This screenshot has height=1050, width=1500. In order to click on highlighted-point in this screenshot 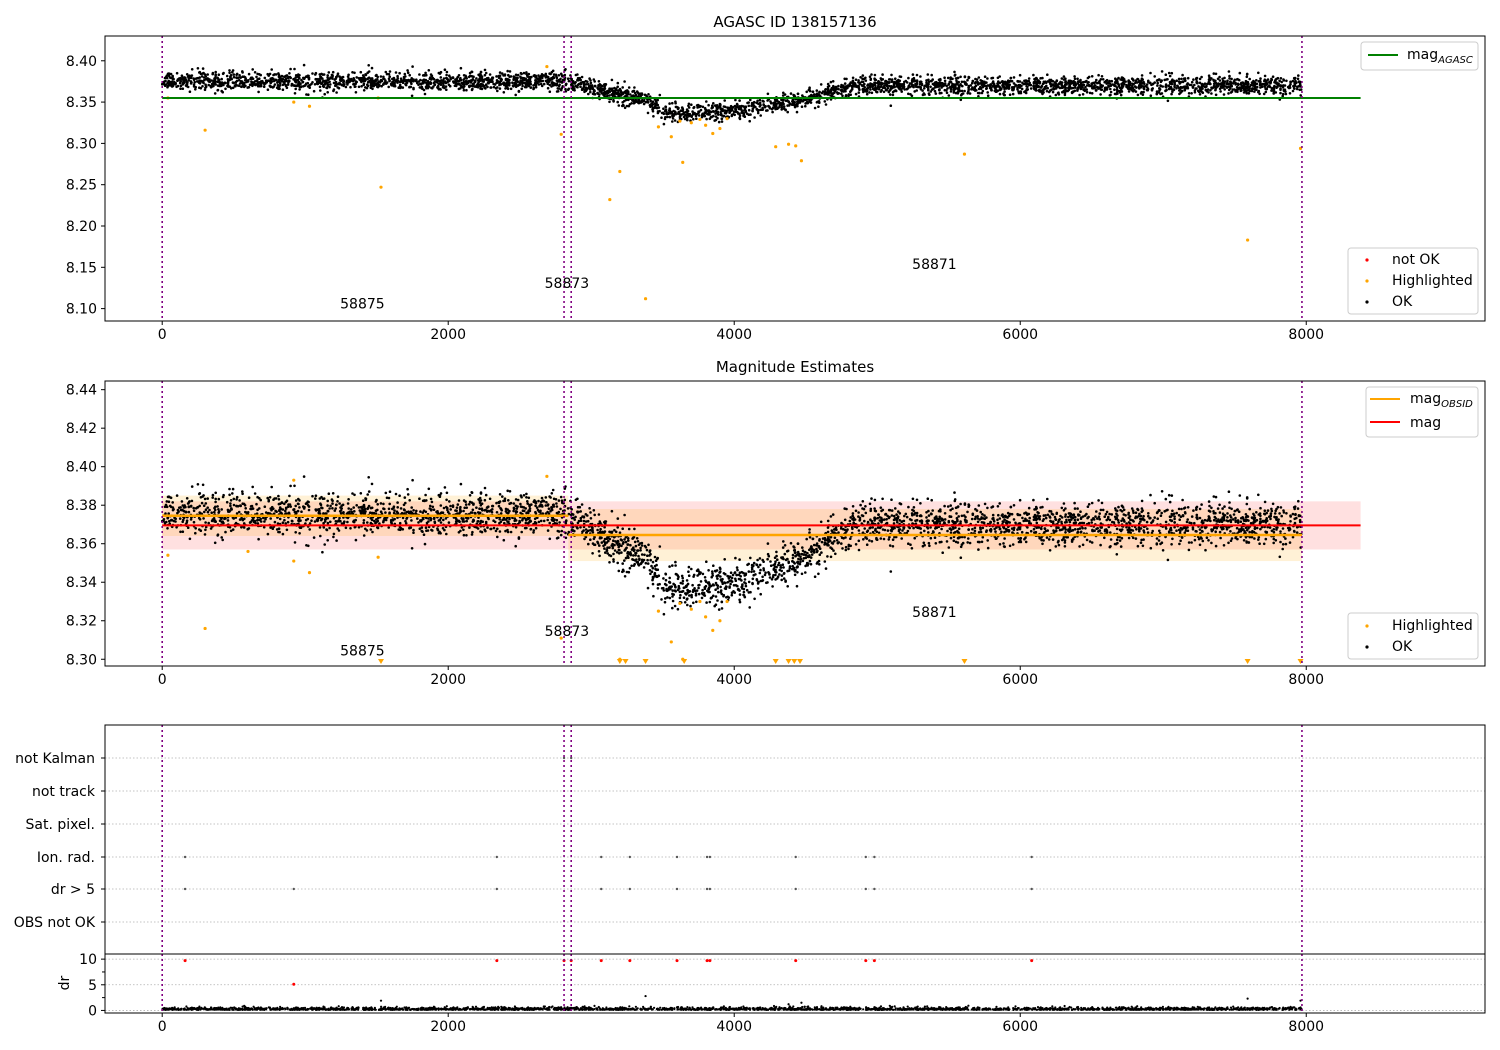, I will do `click(776, 147)`.